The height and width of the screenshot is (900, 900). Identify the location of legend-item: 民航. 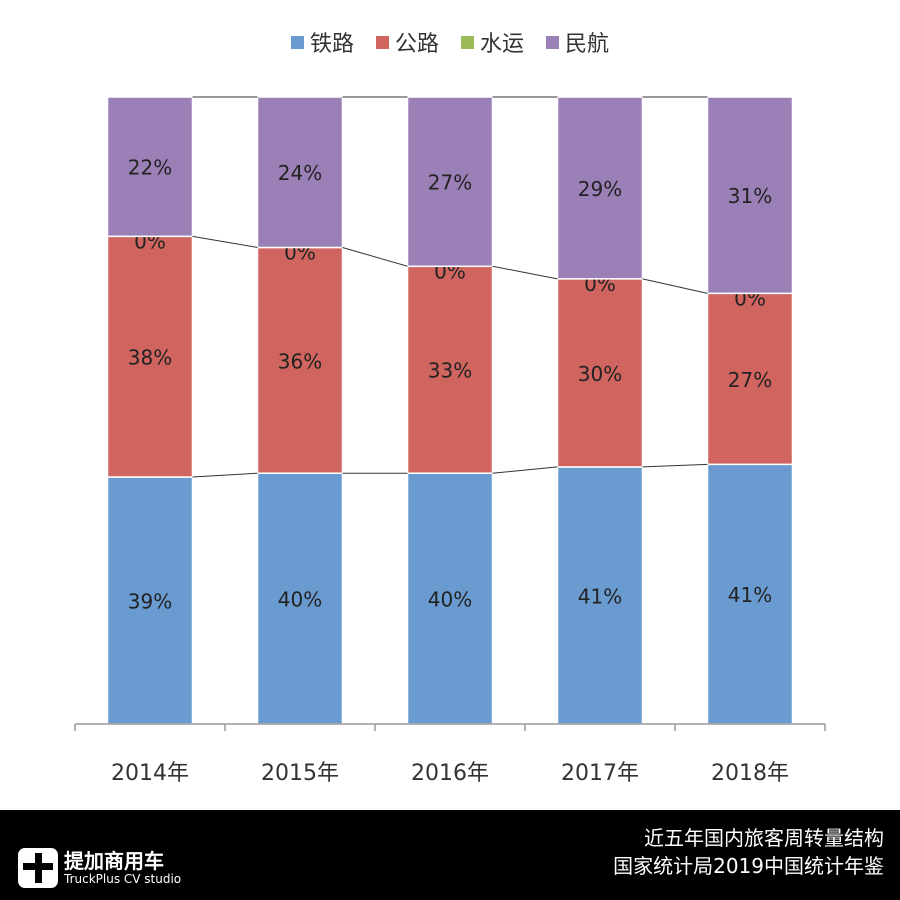
(577, 42).